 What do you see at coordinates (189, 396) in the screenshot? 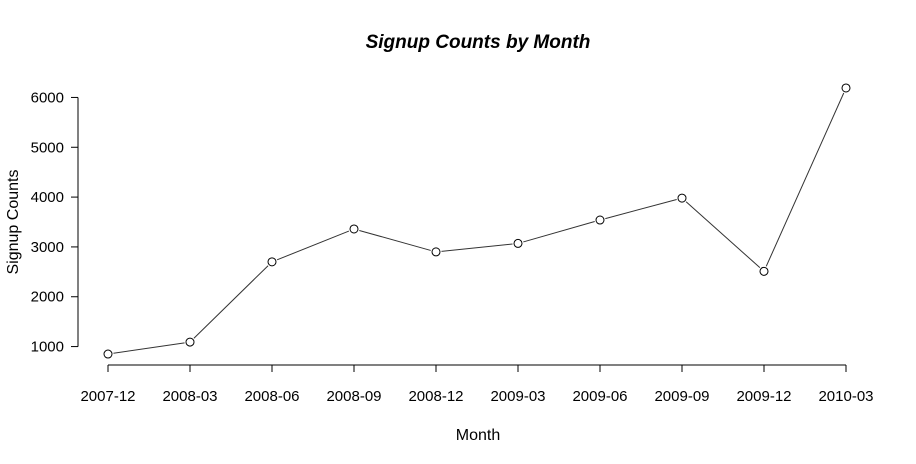
I see `x-tick-label: 2008-03` at bounding box center [189, 396].